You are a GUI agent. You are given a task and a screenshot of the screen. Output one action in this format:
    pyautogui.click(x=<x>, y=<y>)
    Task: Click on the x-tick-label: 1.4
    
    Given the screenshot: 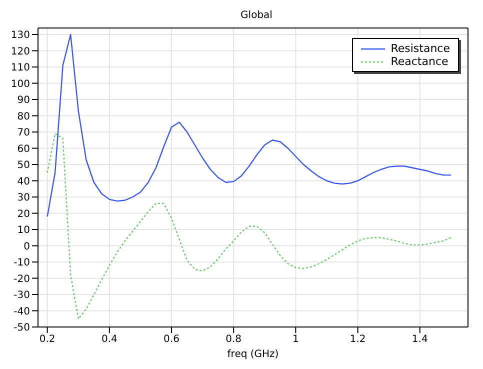 What is the action you would take?
    pyautogui.click(x=420, y=340)
    